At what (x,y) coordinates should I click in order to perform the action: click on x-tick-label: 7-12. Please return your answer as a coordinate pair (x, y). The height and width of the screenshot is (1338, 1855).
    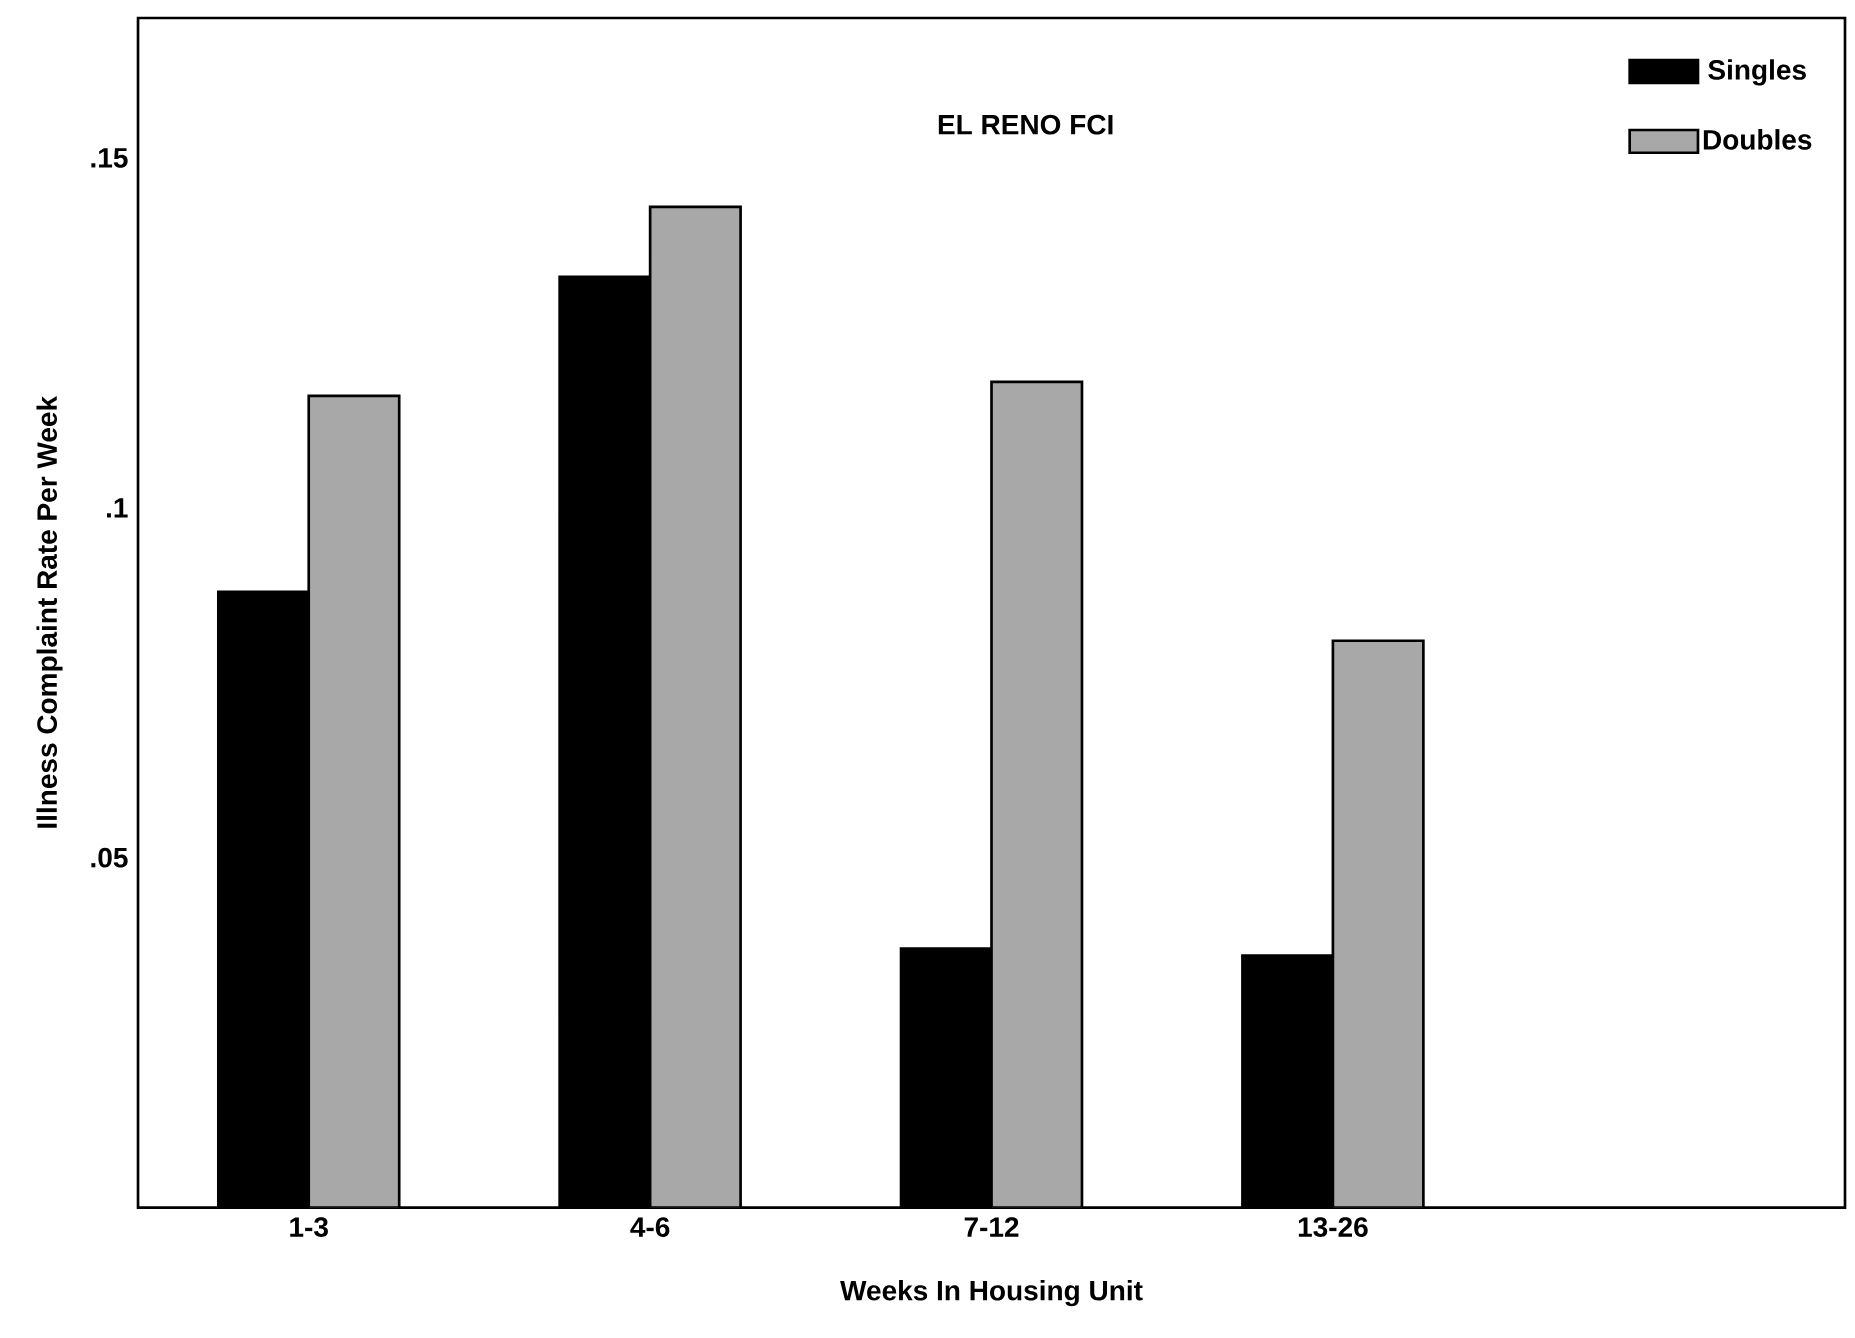
    Looking at the image, I should click on (991, 1227).